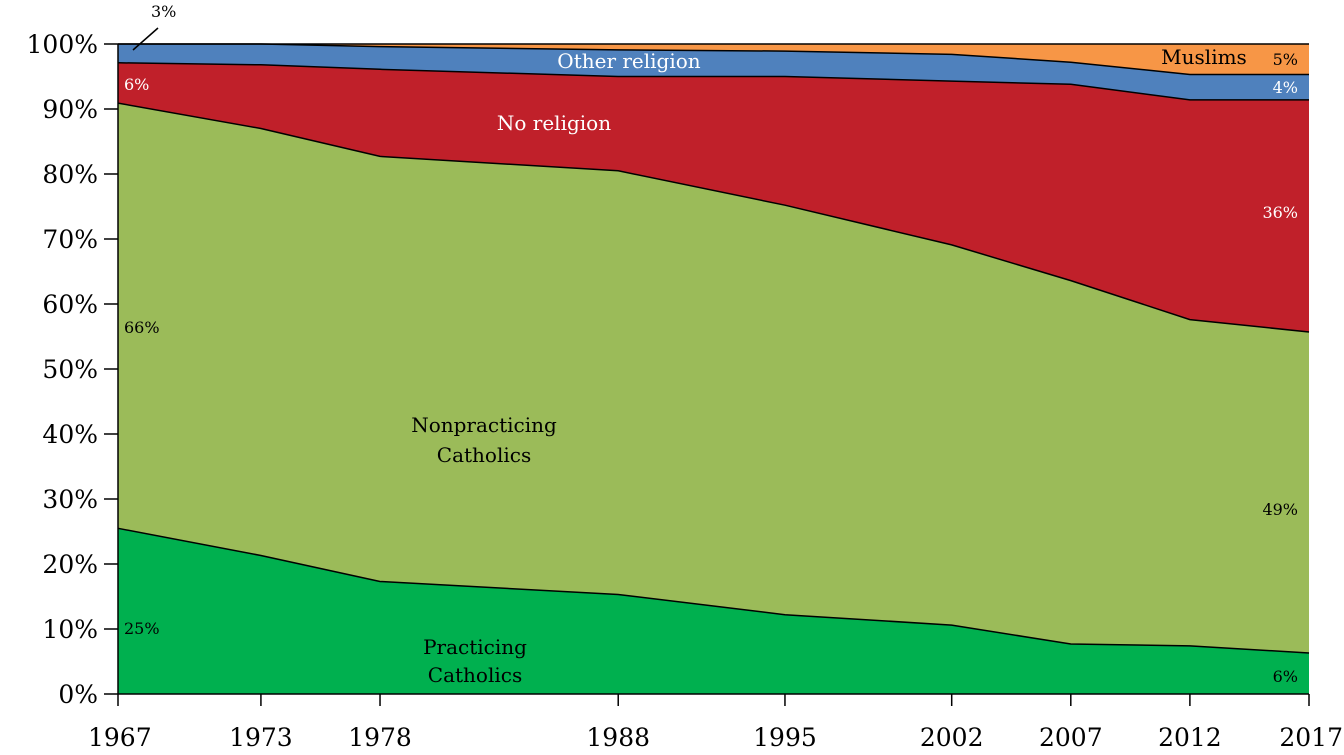 This screenshot has height=755, width=1344. Describe the element at coordinates (475, 647) in the screenshot. I see `label-practicing-line1: Practicing` at that location.